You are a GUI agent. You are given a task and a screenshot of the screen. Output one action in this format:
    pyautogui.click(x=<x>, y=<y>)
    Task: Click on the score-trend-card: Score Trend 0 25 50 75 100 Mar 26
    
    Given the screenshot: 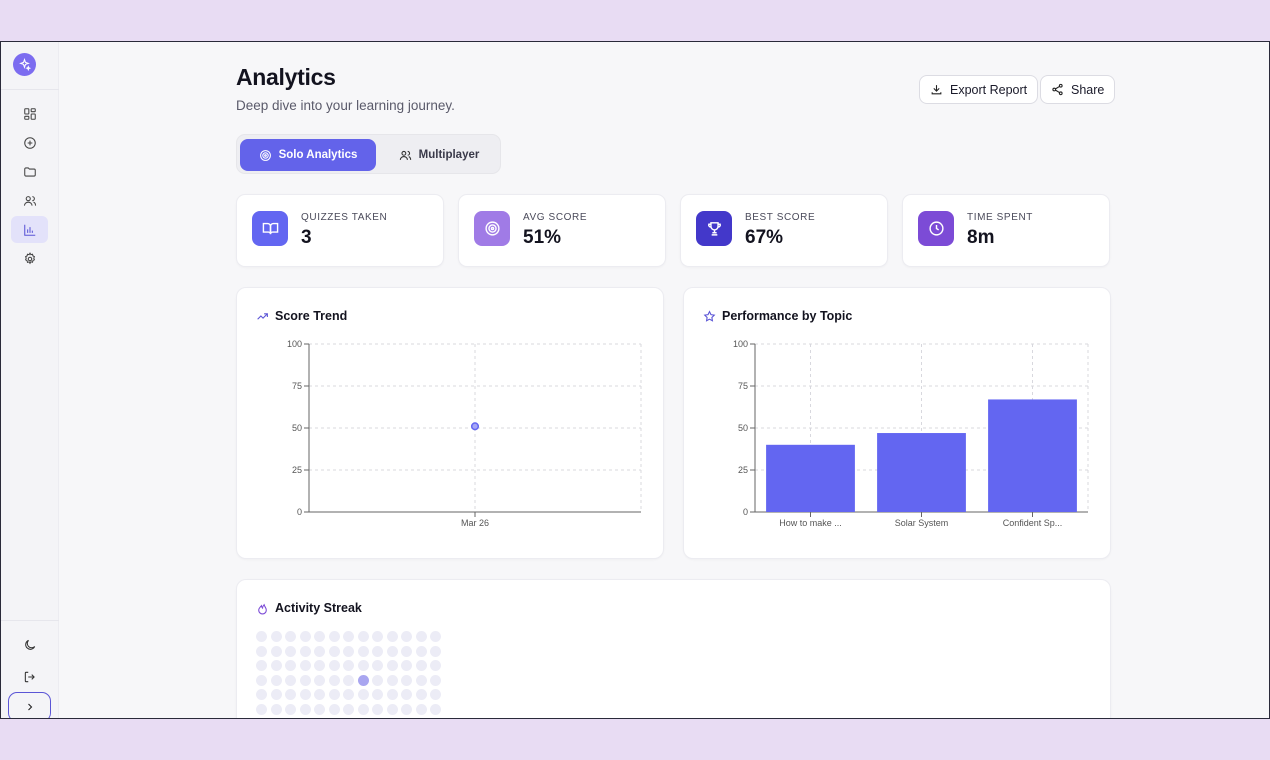 What is the action you would take?
    pyautogui.click(x=450, y=423)
    